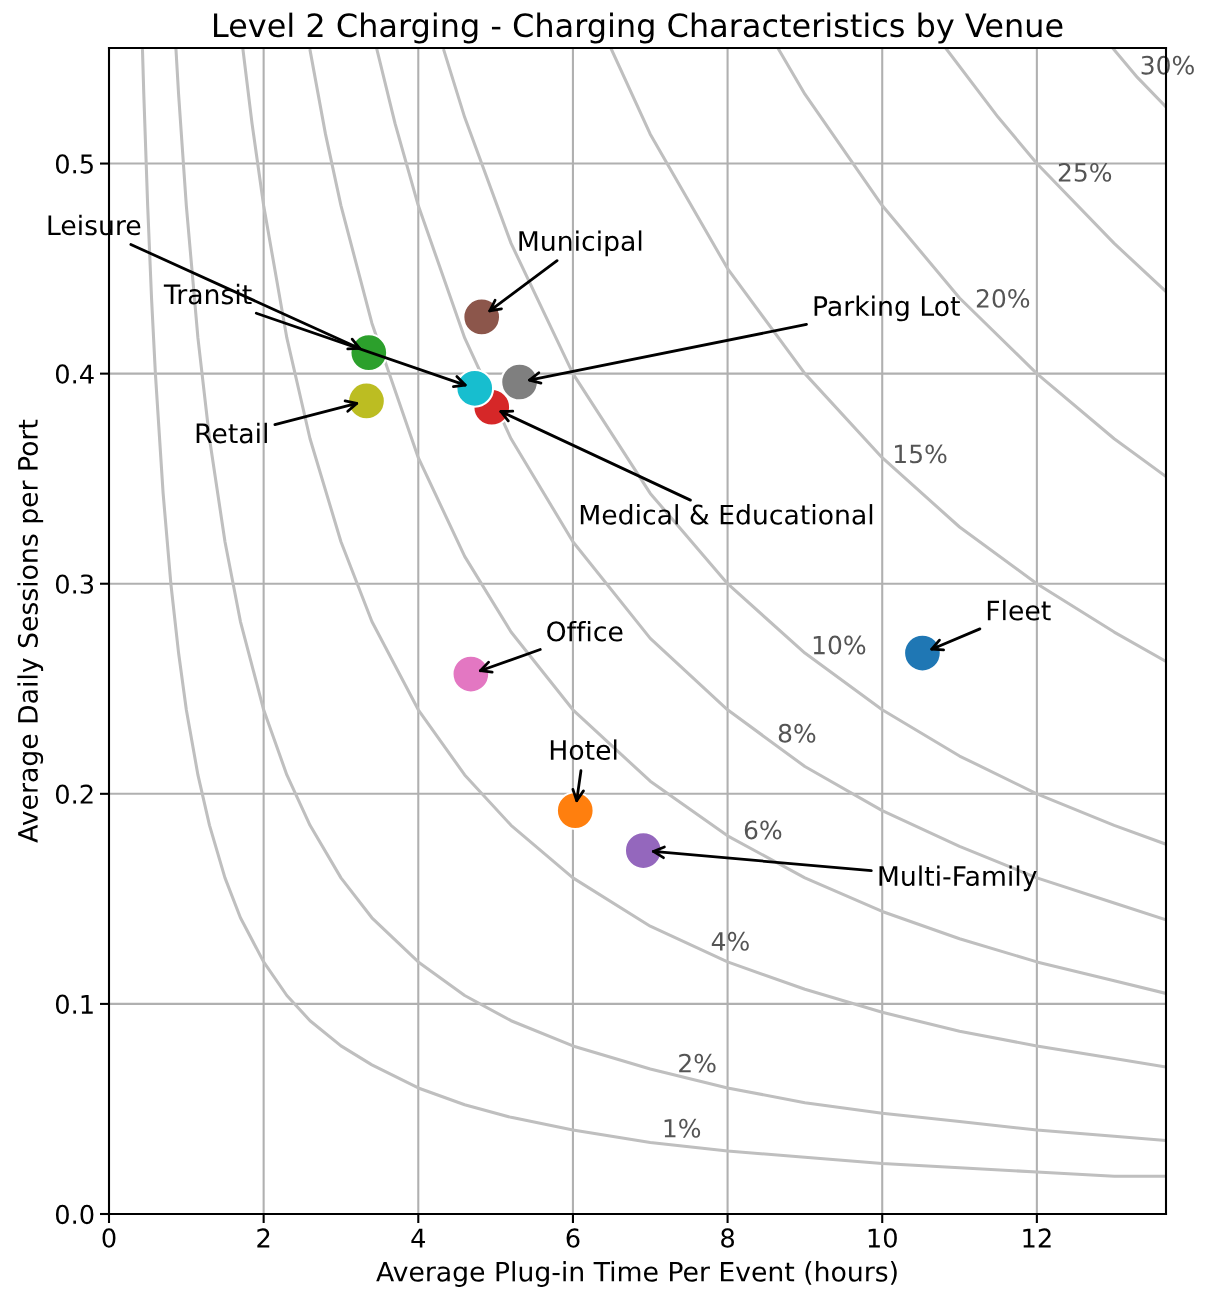 This screenshot has width=1205, height=1295. I want to click on series-label: Municipal, so click(580, 243).